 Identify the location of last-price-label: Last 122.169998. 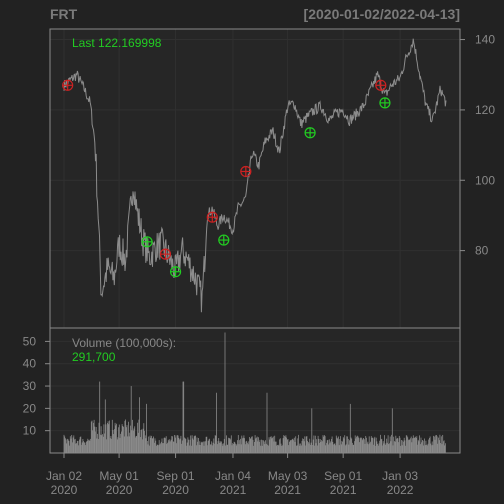
(117, 43).